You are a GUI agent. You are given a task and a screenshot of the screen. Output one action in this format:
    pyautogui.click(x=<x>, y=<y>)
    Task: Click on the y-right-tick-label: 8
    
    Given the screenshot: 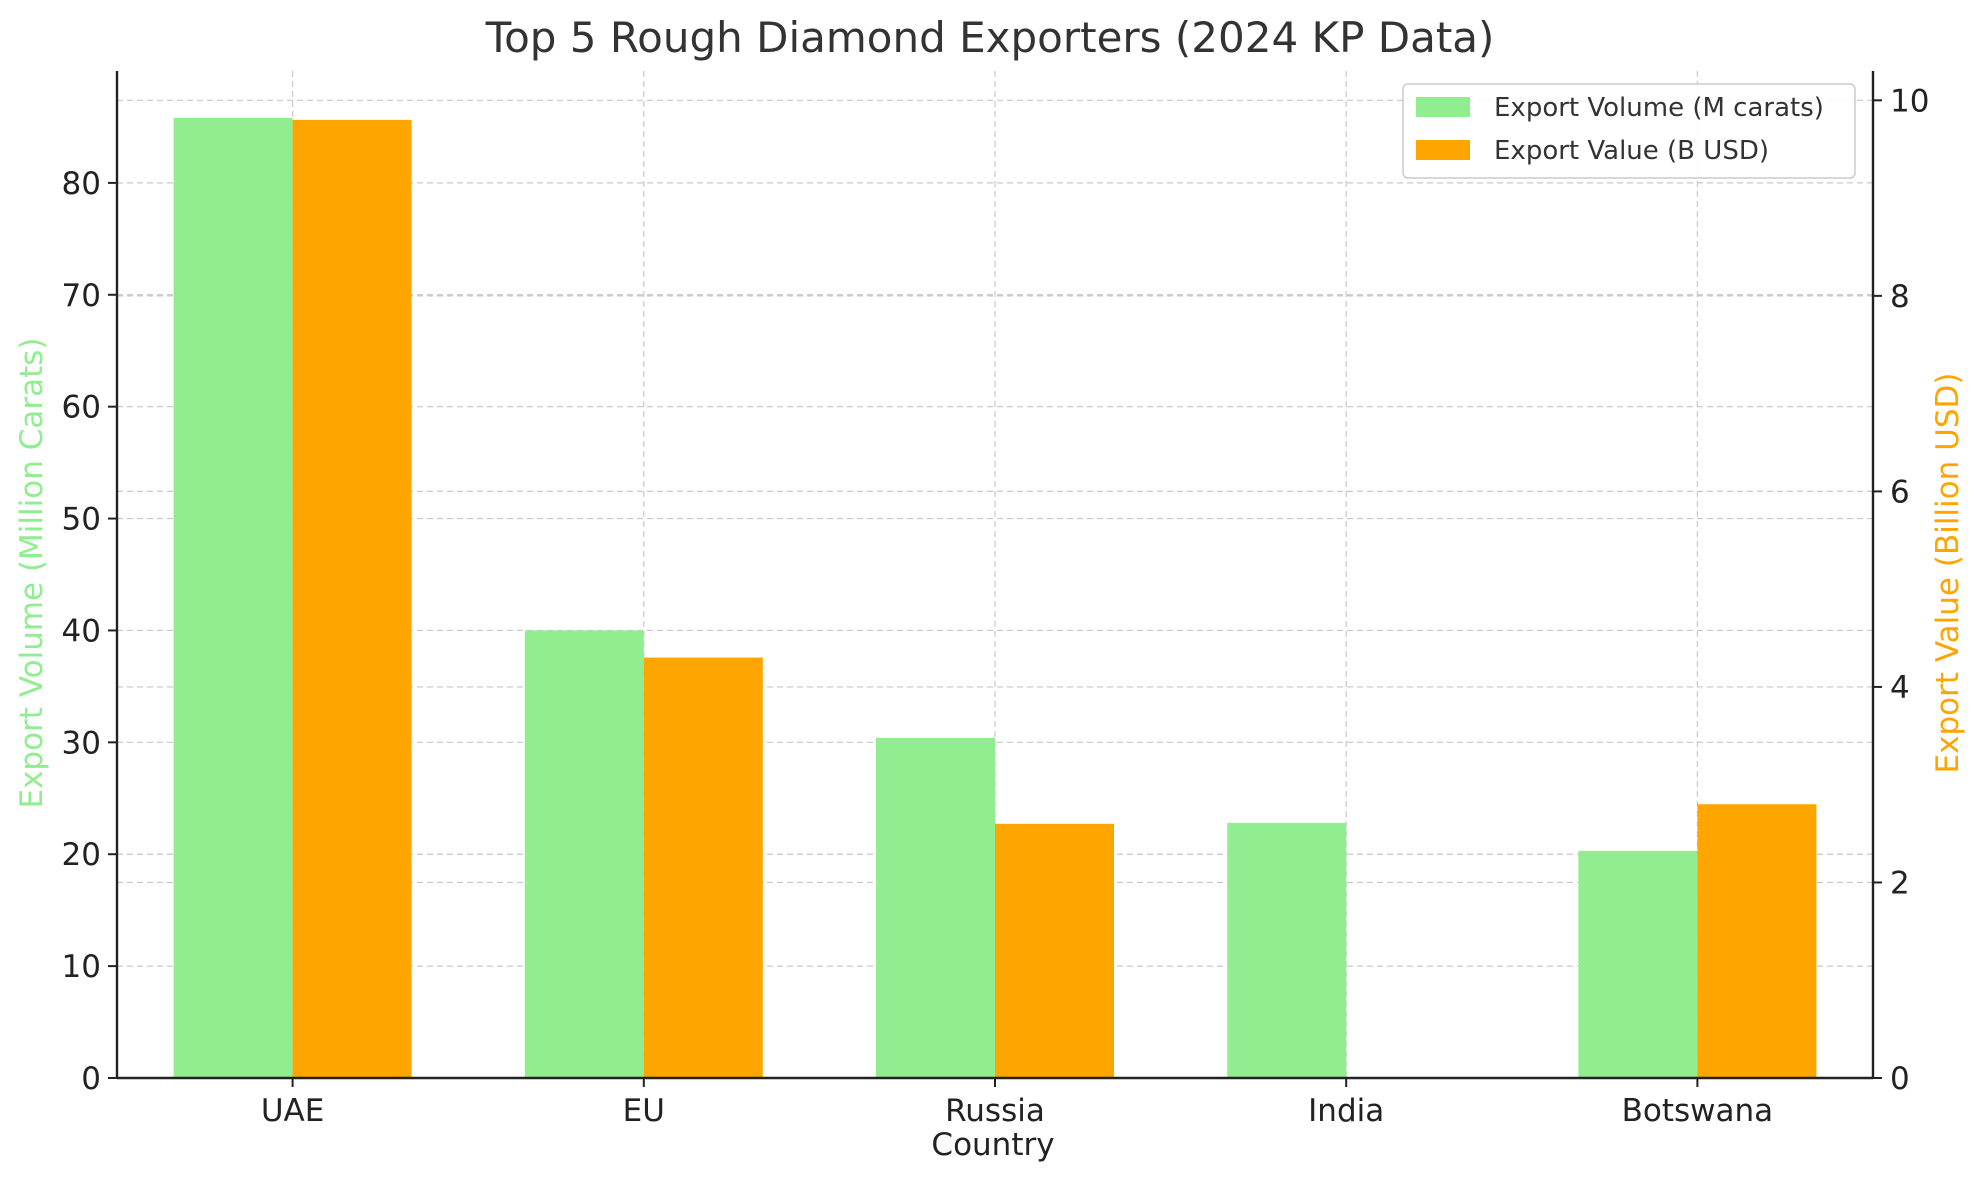 What is the action you would take?
    pyautogui.click(x=1900, y=297)
    